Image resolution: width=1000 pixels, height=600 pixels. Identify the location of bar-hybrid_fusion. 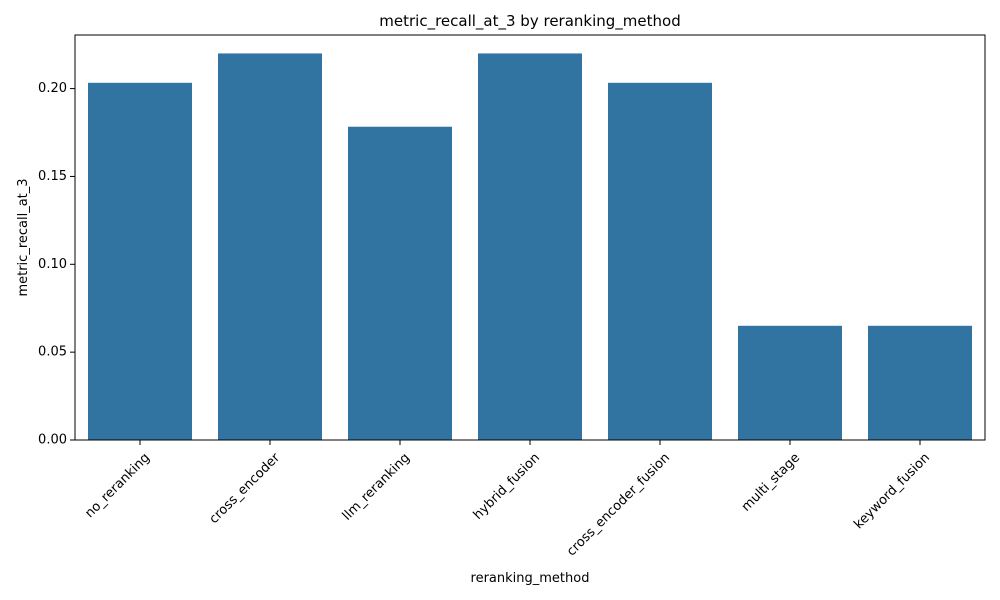
(530, 246).